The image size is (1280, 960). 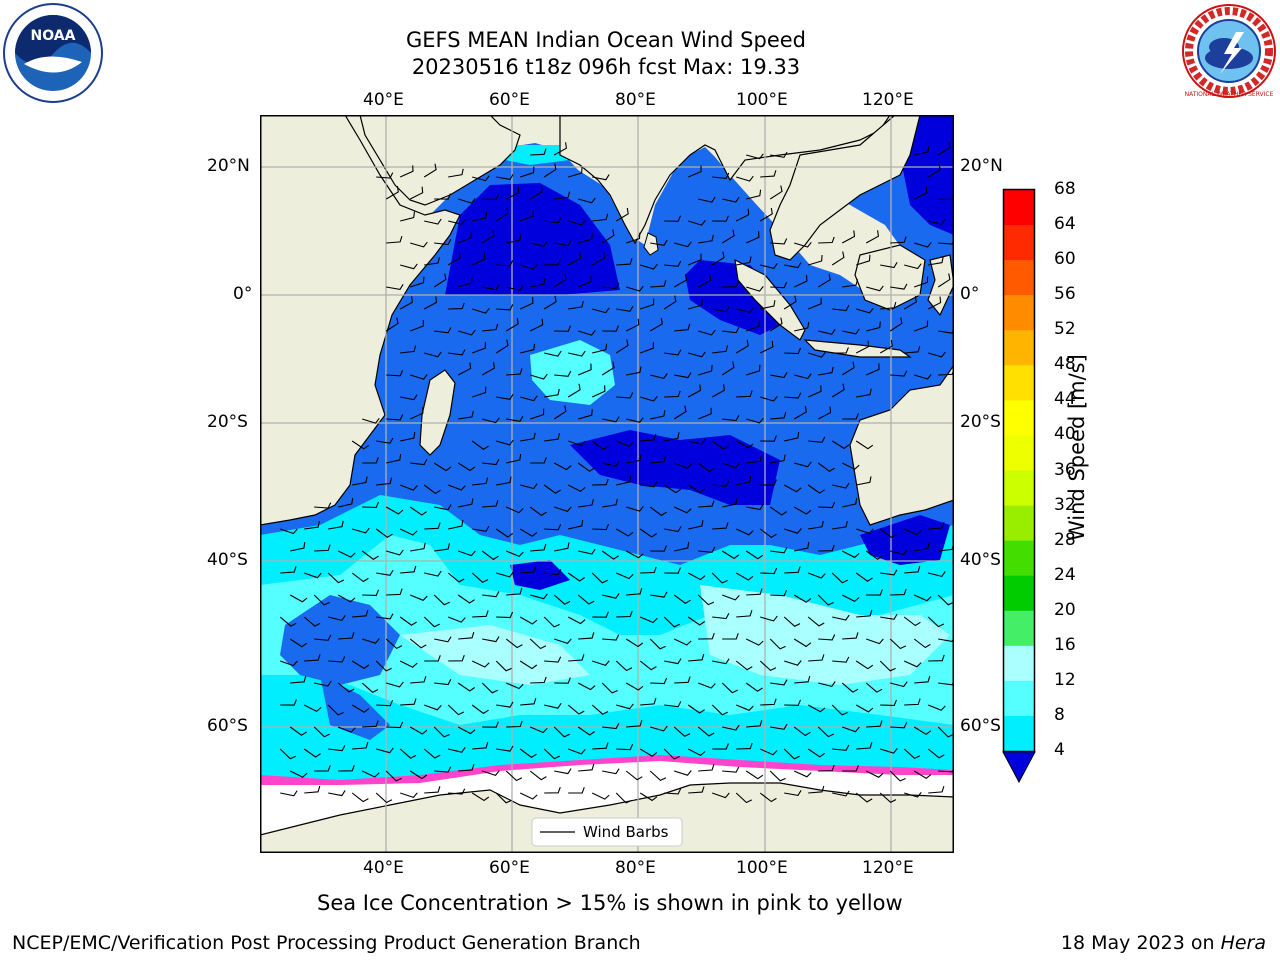 I want to click on blue-patch-sw, so click(x=340, y=640).